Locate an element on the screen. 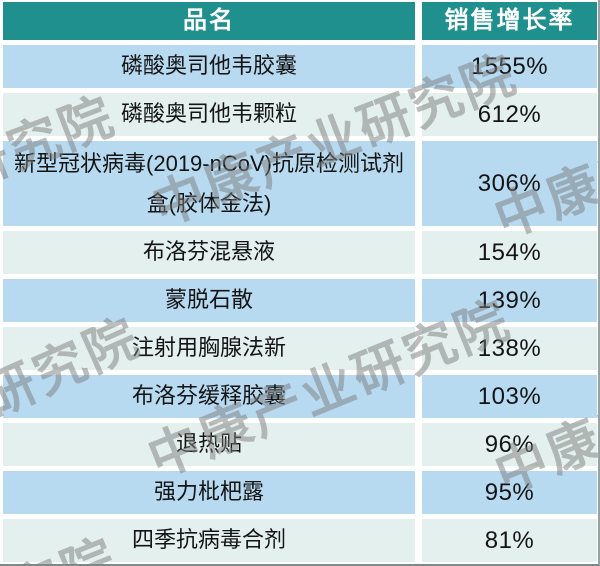 Image resolution: width=600 pixels, height=566 pixels. product-name-cell: 四季抗病毒合剂 is located at coordinates (209, 540).